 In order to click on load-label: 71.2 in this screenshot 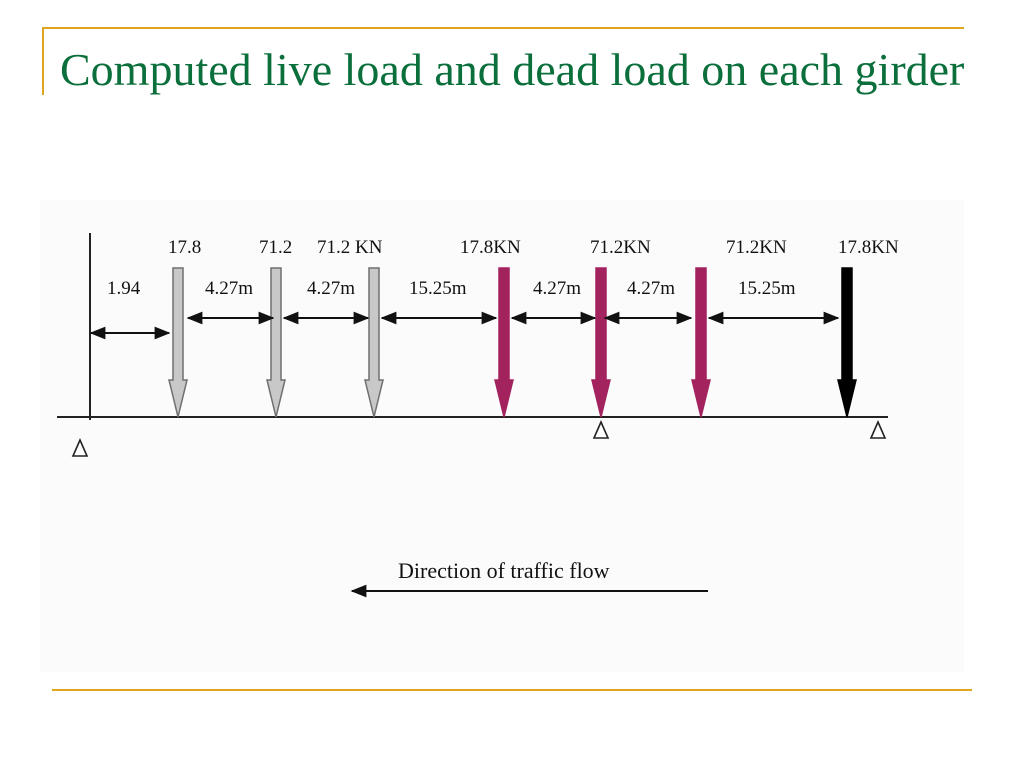, I will do `click(275, 247)`.